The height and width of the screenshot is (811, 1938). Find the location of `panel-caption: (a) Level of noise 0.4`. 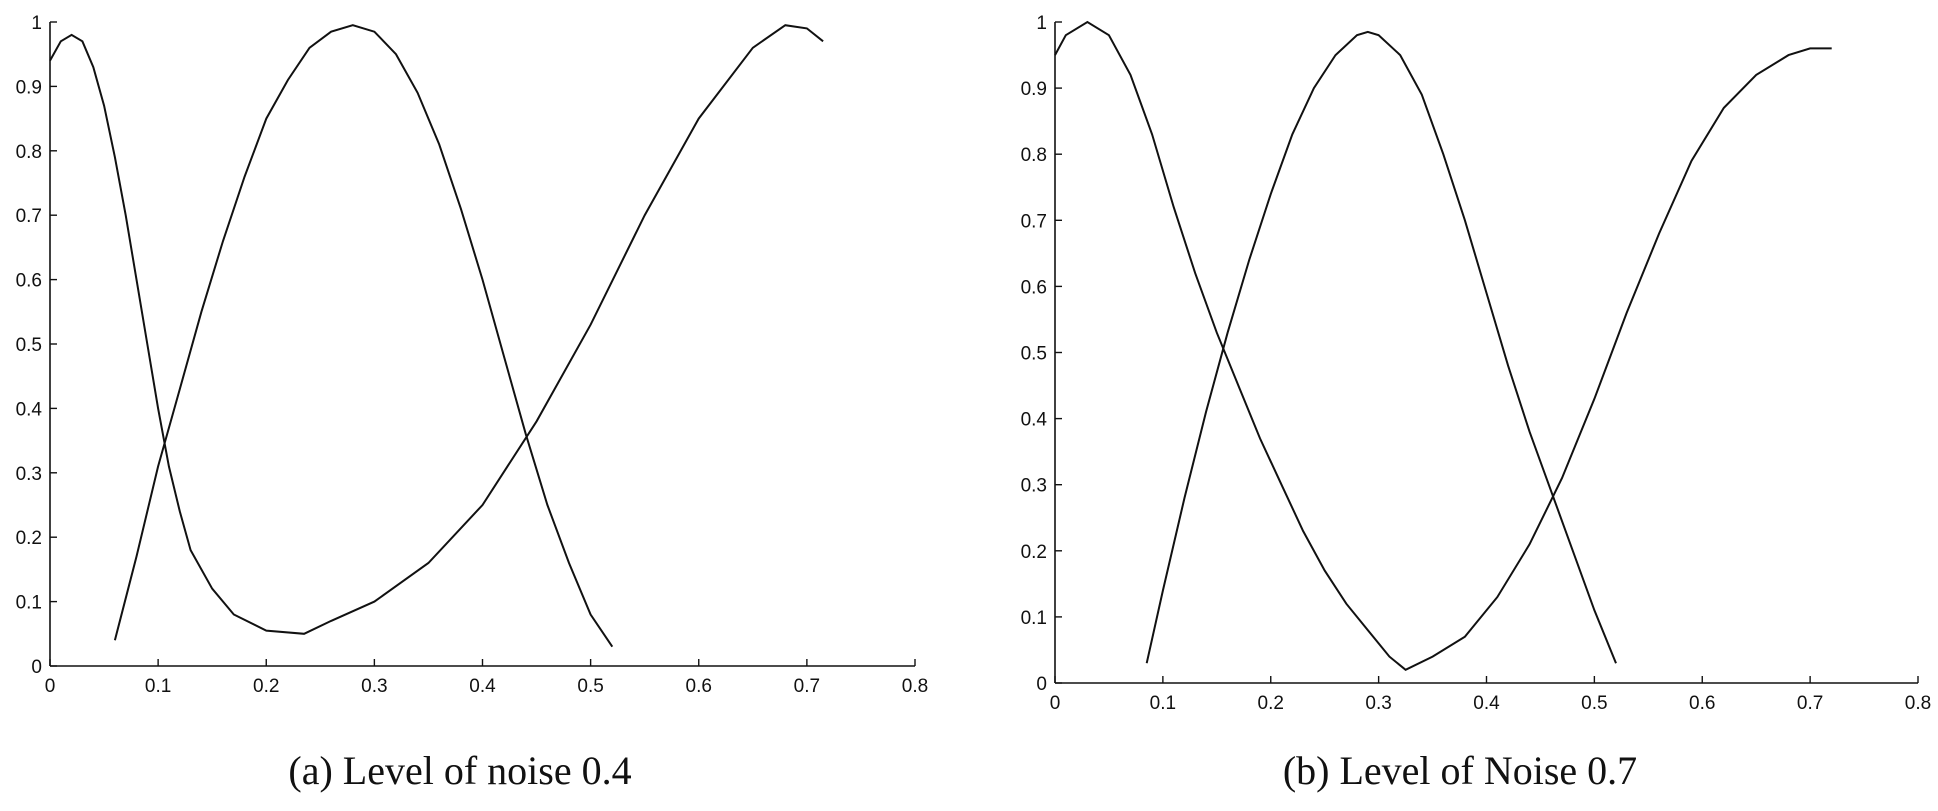

panel-caption: (a) Level of noise 0.4 is located at coordinates (459, 770).